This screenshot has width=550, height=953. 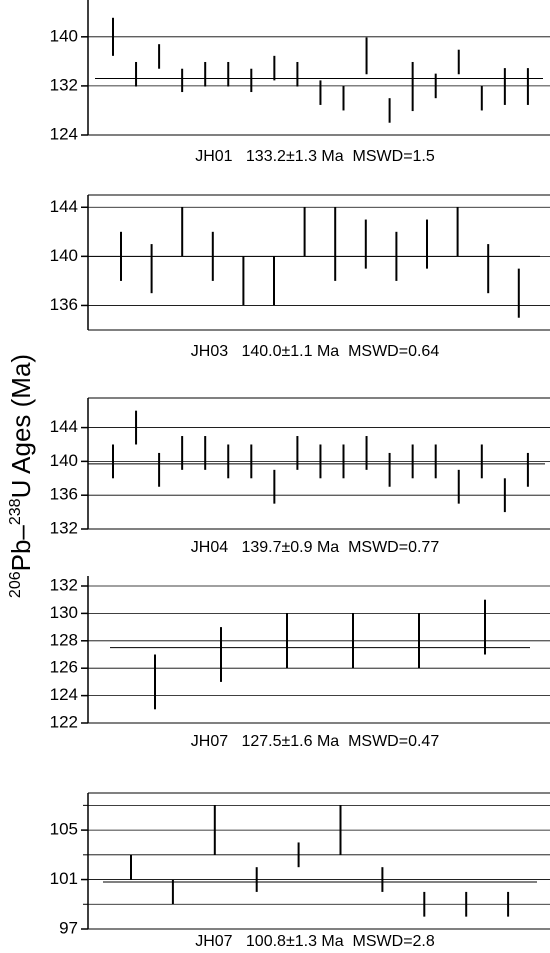 What do you see at coordinates (64, 721) in the screenshot?
I see `y-tick-label: 122` at bounding box center [64, 721].